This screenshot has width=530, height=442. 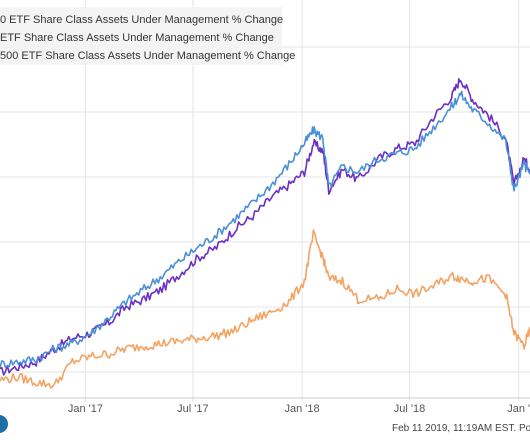 What do you see at coordinates (524, 428) in the screenshot?
I see `footer-powered: Powere` at bounding box center [524, 428].